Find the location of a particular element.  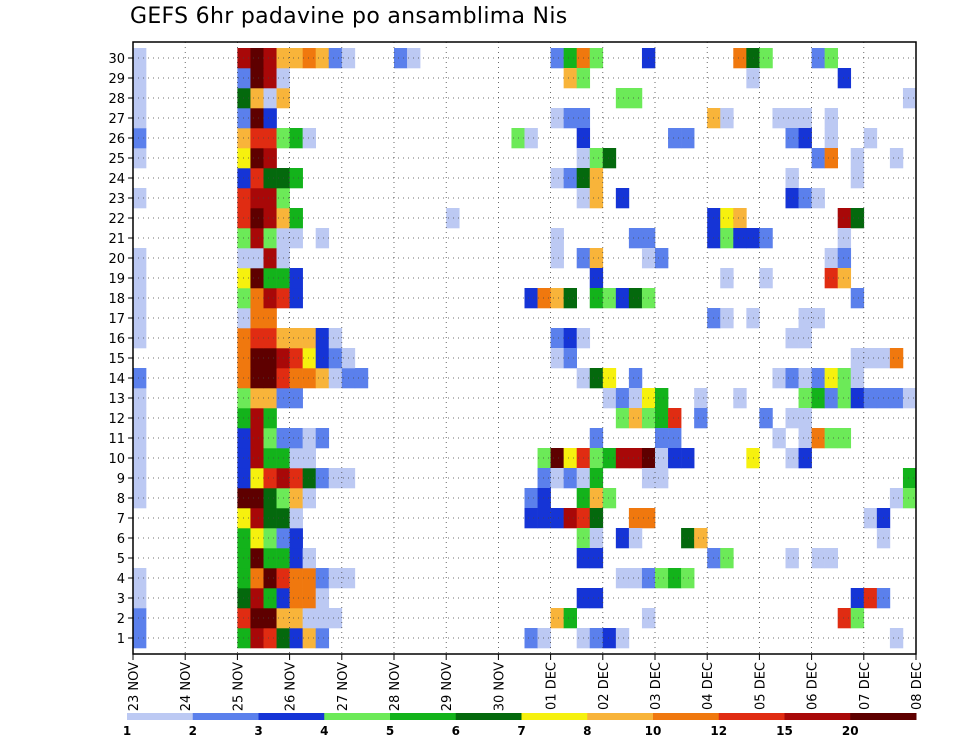

y-tick-label: 23 is located at coordinates (116, 199).